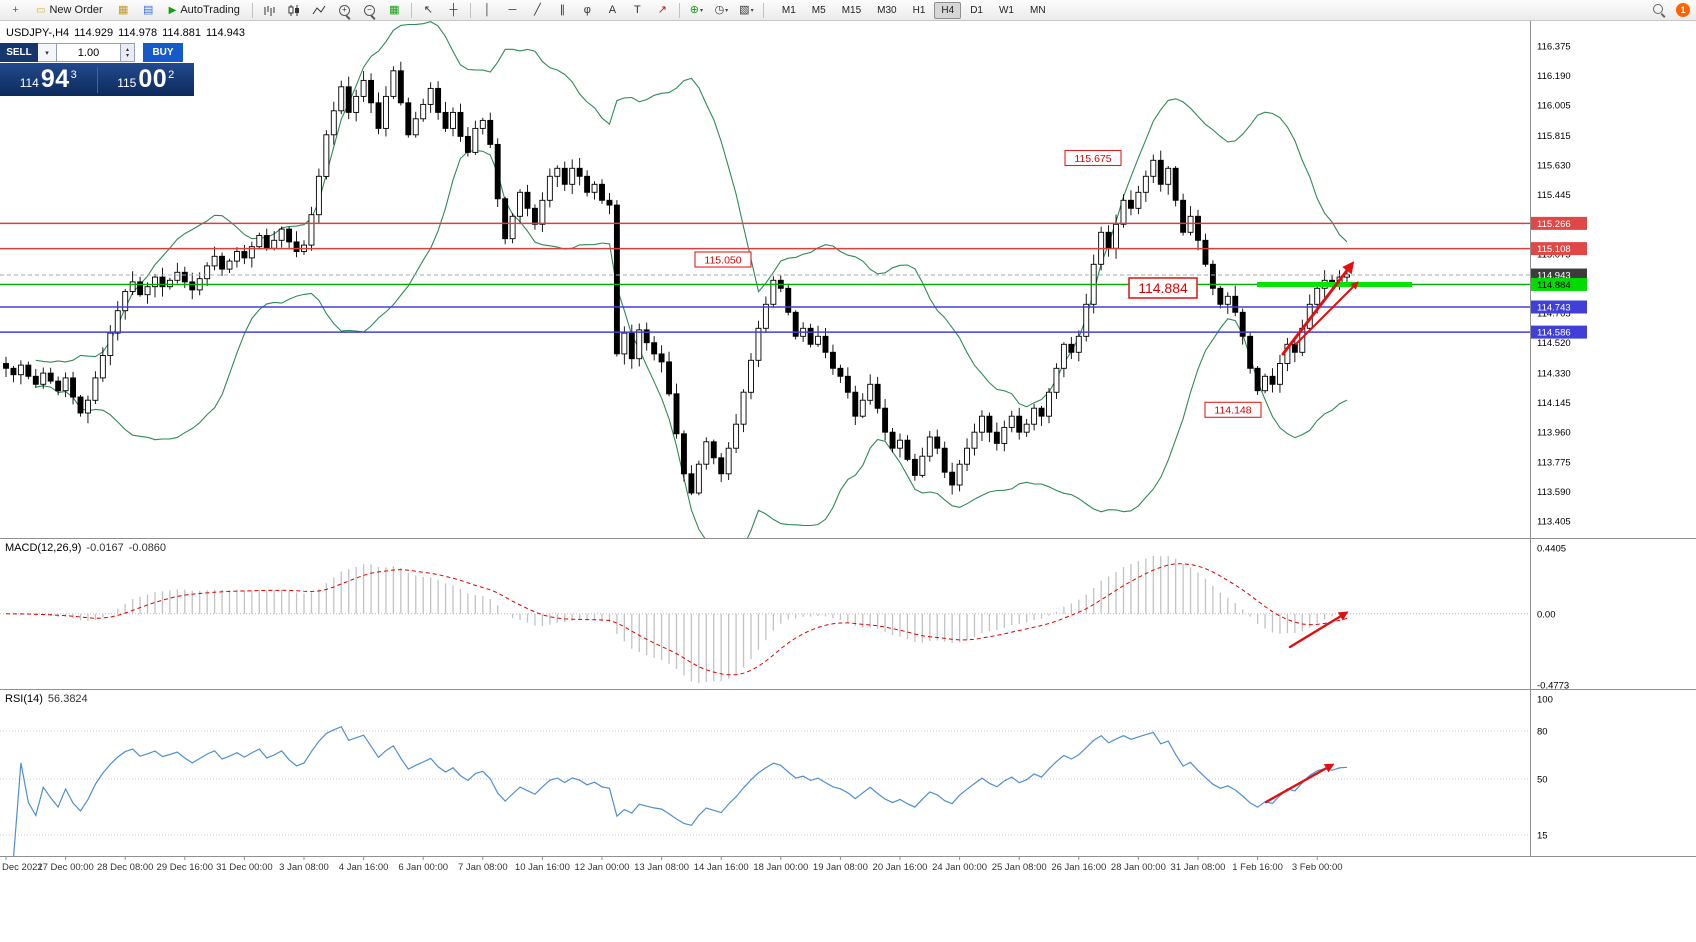  I want to click on cursor-icon: ↖, so click(428, 9).